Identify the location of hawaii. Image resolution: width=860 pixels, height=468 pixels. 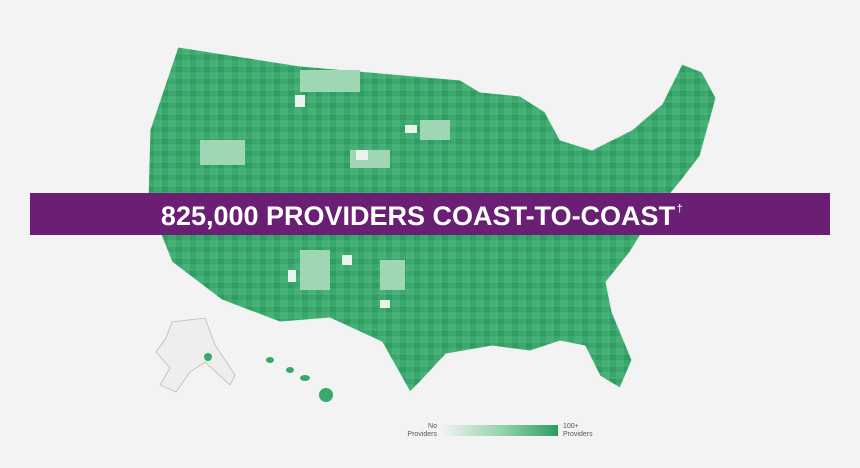
(299, 379).